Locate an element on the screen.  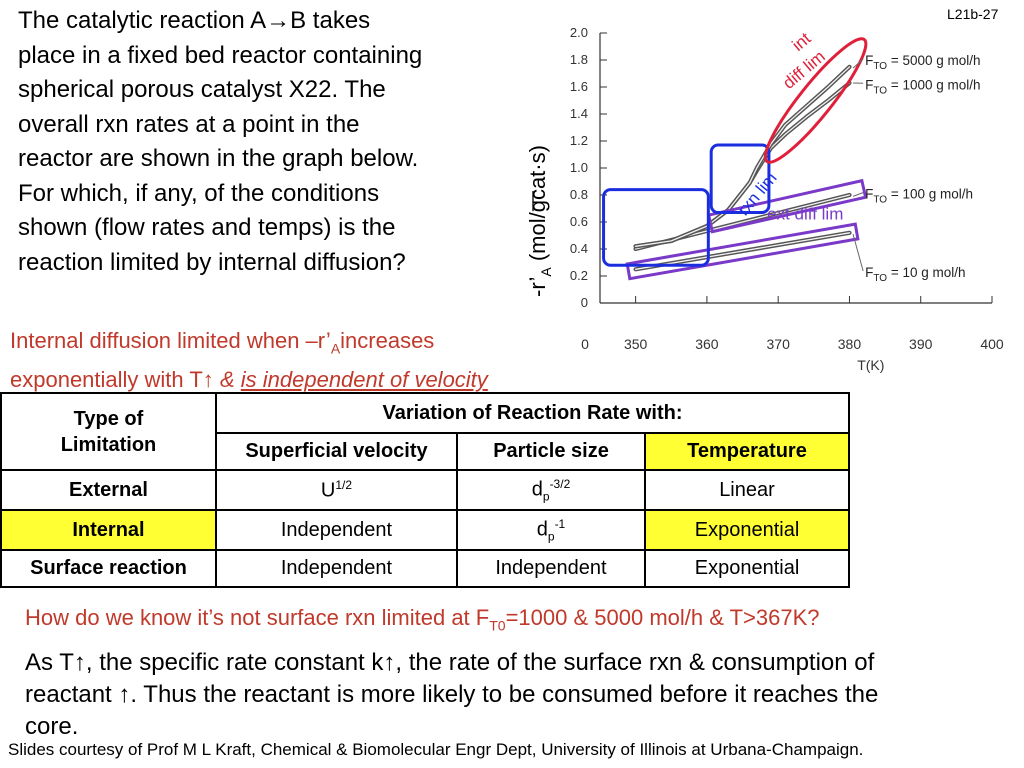
problem-line: overall rxn rates at a point in the is located at coordinates (189, 124).